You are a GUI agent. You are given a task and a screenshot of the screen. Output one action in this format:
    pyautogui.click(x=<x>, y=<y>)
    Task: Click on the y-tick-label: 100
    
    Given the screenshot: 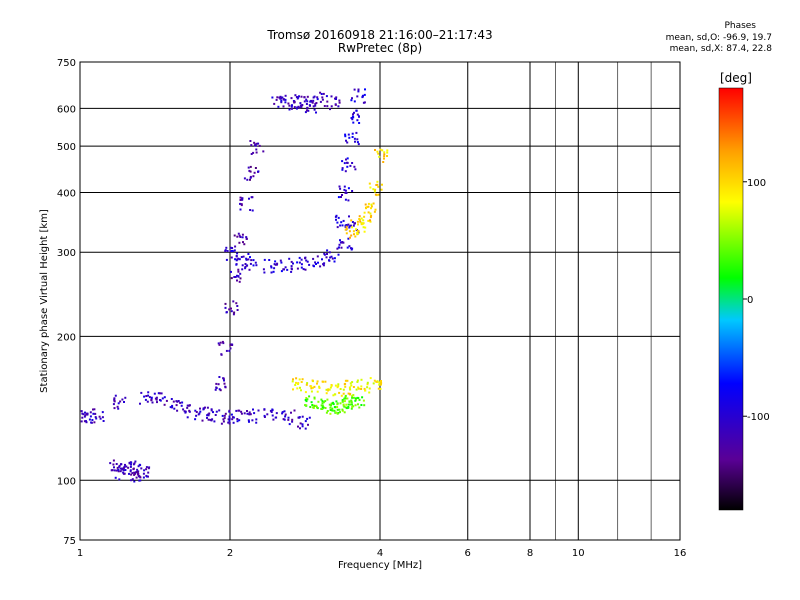 What is the action you would take?
    pyautogui.click(x=66, y=481)
    